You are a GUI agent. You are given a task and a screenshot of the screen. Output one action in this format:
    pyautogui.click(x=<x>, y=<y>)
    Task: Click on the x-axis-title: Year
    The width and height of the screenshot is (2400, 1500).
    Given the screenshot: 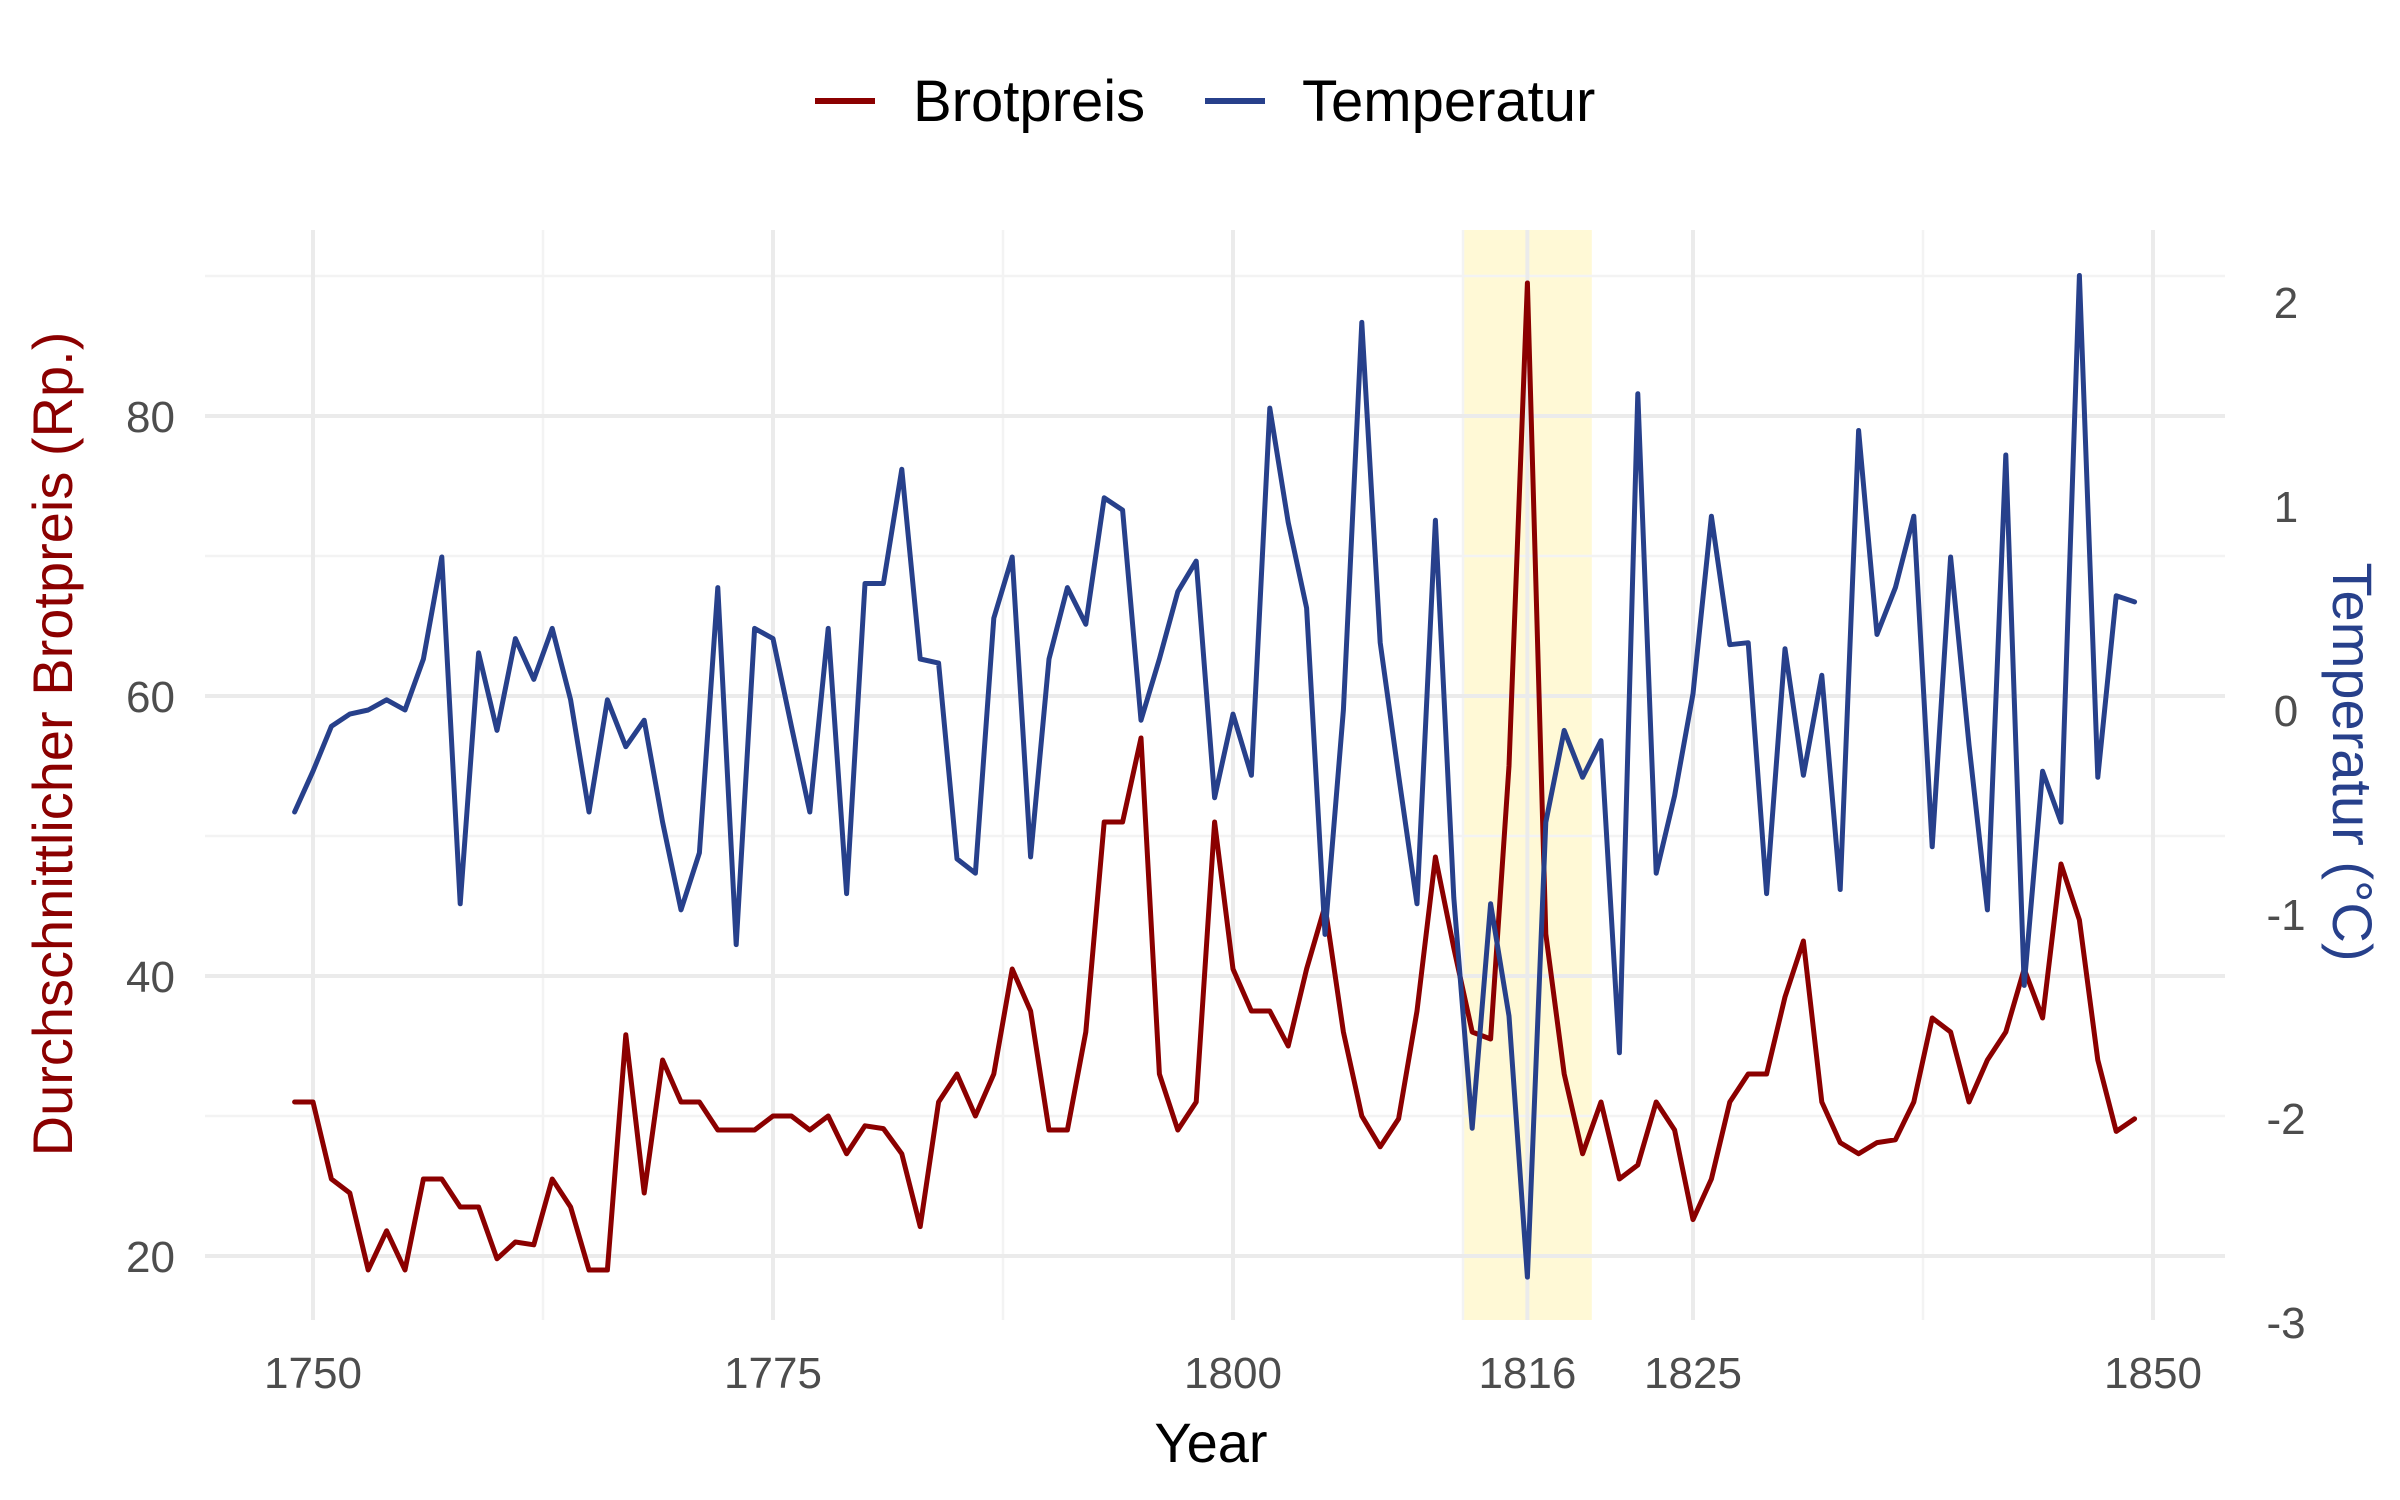 What is the action you would take?
    pyautogui.click(x=1210, y=1442)
    